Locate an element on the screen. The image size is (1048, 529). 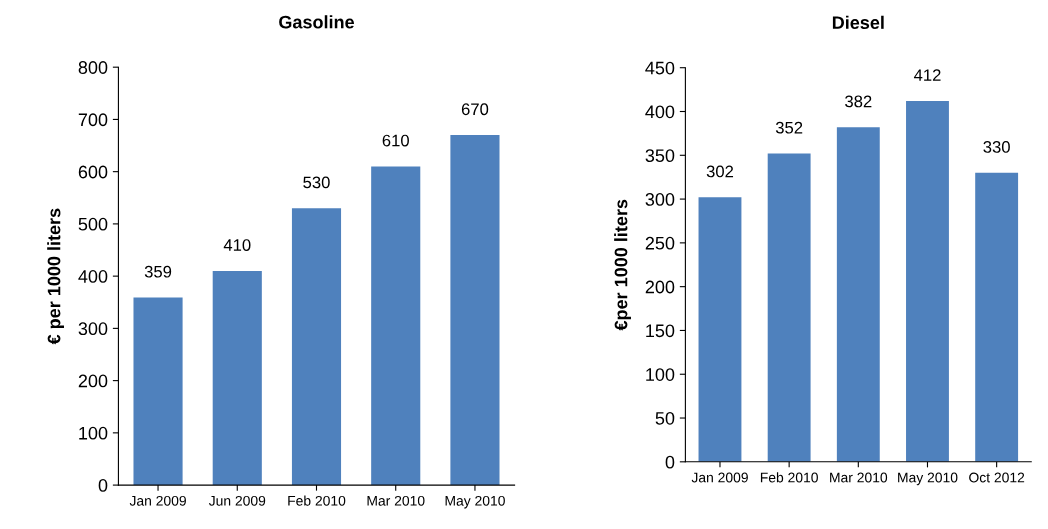
data-label: 382 is located at coordinates (858, 101).